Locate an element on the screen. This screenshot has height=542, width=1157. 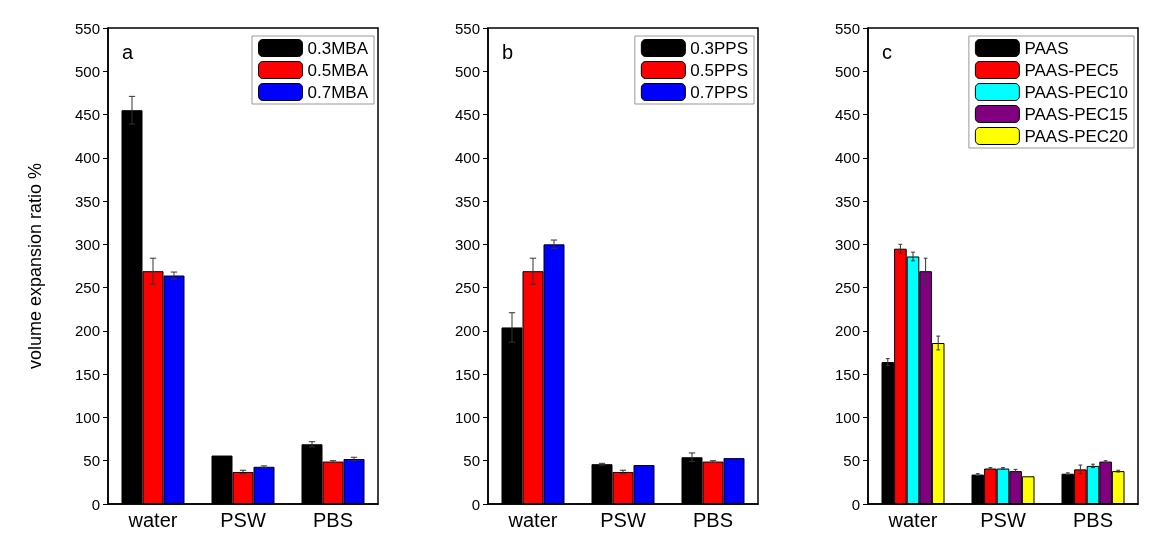
legend-label: 0.5PPS is located at coordinates (719, 70).